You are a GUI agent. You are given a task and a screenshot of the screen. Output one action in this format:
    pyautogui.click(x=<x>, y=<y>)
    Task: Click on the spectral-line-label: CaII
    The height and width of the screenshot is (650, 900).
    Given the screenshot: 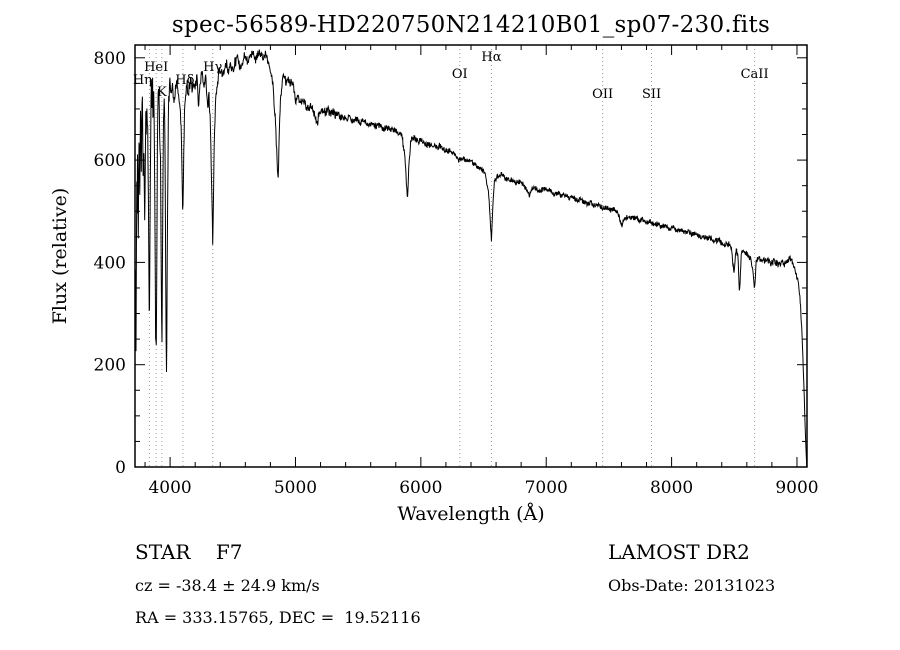 What is the action you would take?
    pyautogui.click(x=755, y=74)
    